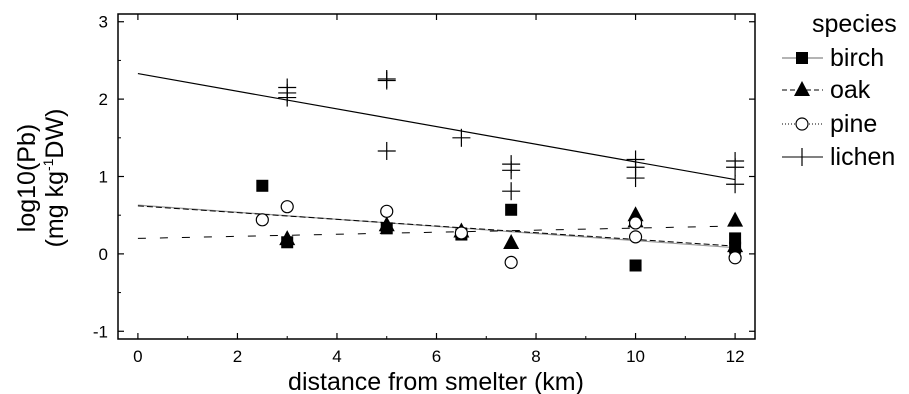 This screenshot has width=909, height=394. What do you see at coordinates (137, 356) in the screenshot?
I see `x-tick-label: 0` at bounding box center [137, 356].